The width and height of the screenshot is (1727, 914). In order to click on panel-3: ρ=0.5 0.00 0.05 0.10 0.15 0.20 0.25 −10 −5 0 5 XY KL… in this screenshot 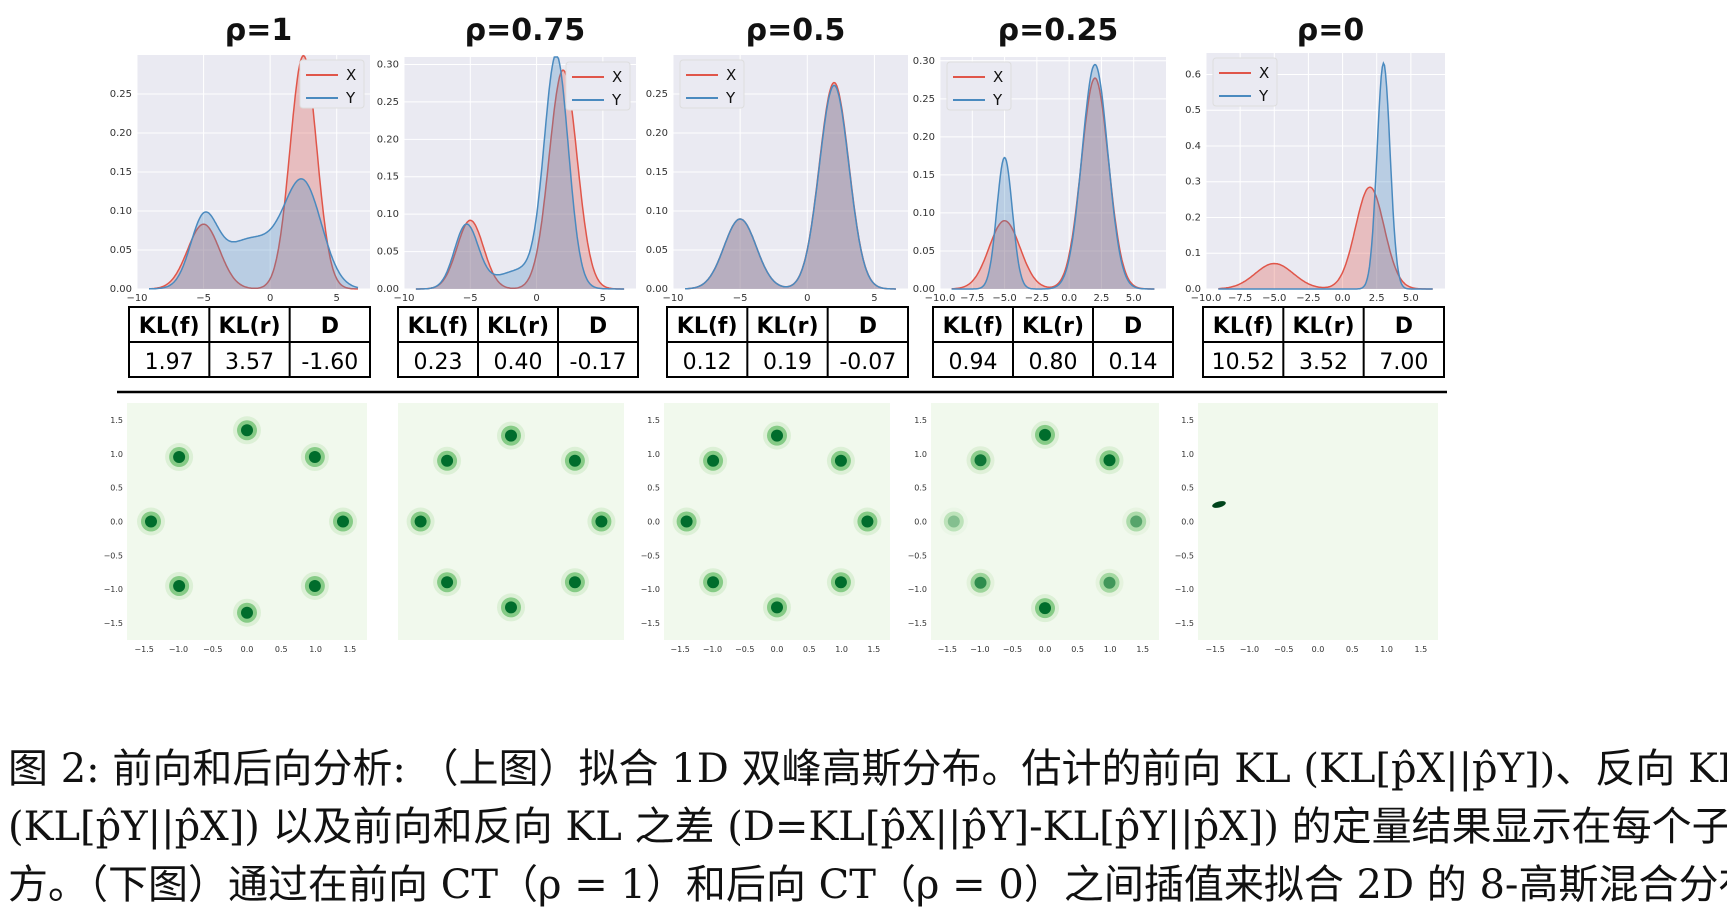, I will do `click(775, 333)`.